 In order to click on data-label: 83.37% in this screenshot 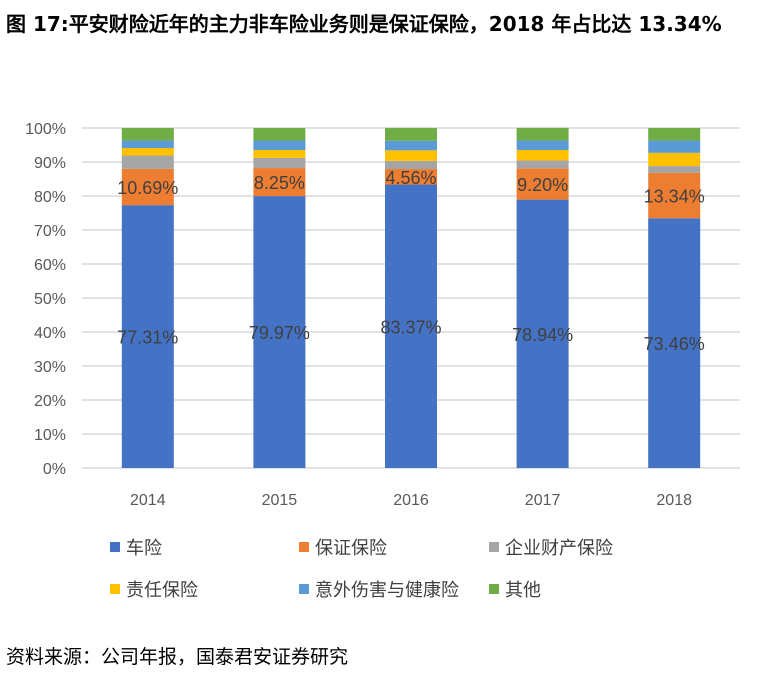, I will do `click(410, 327)`.